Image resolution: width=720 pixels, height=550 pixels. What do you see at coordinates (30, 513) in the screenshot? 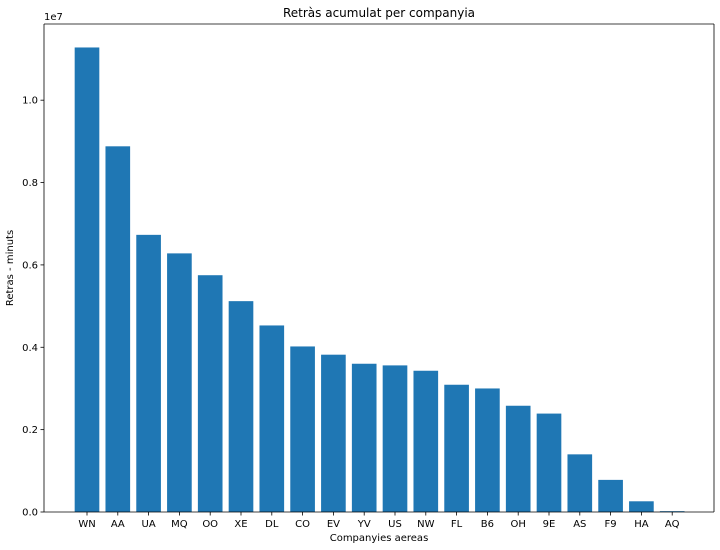
I see `y-tick-label: 0.0` at bounding box center [30, 513].